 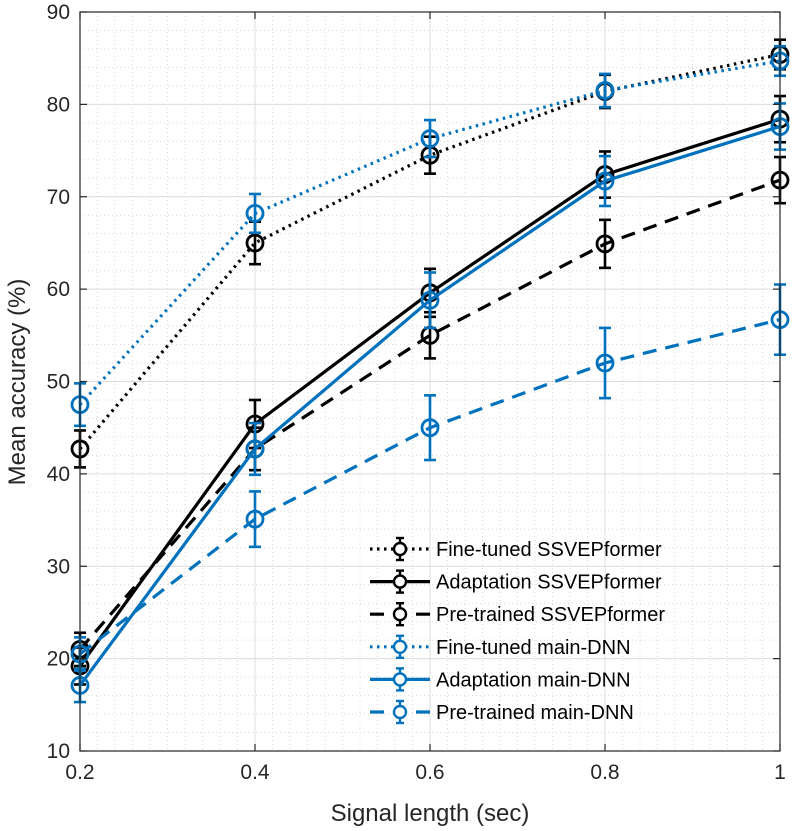 What do you see at coordinates (58, 382) in the screenshot?
I see `y-tick-label: 50` at bounding box center [58, 382].